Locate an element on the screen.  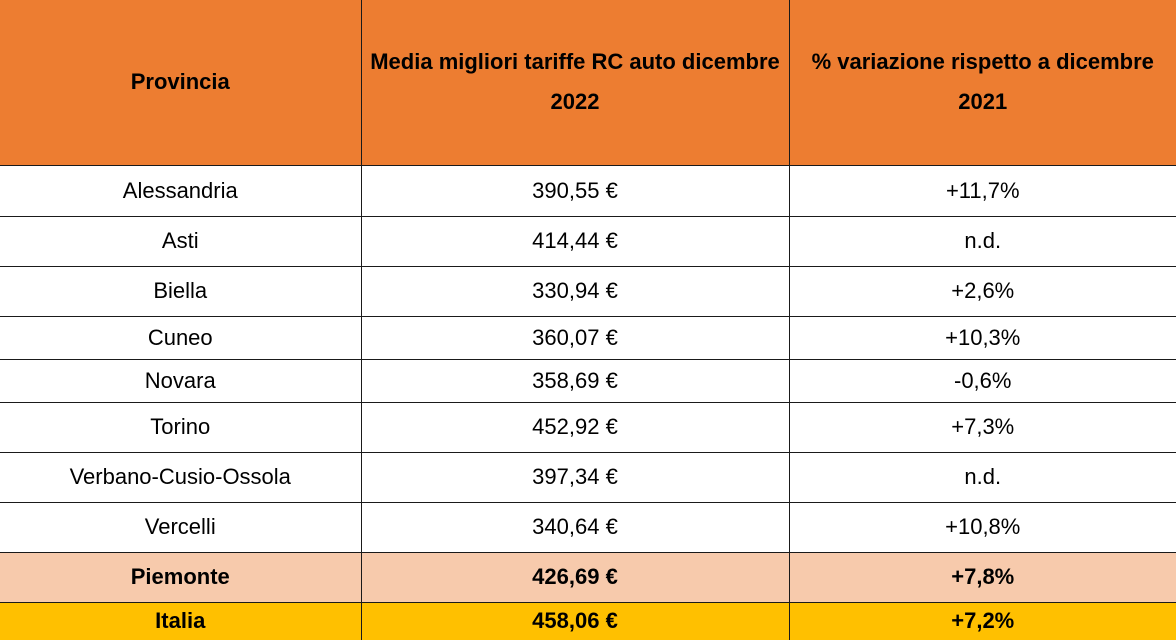
cell-provincia: Alessandria is located at coordinates (181, 190).